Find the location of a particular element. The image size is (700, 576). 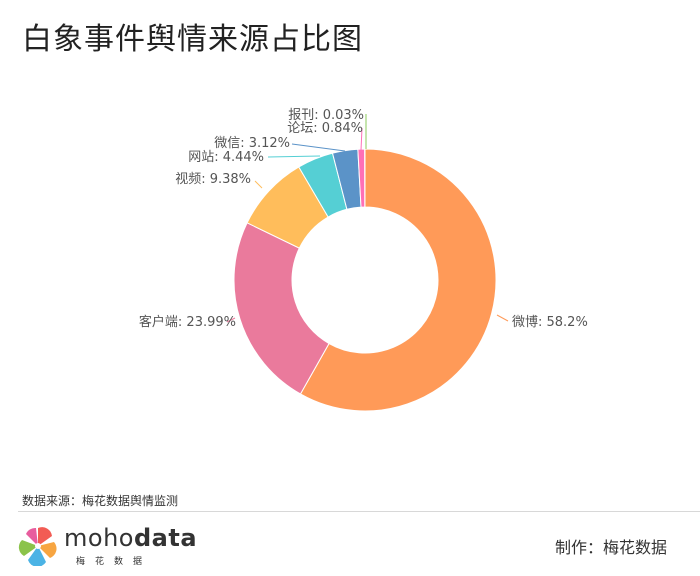

leader-line-客户端 is located at coordinates (231, 320).